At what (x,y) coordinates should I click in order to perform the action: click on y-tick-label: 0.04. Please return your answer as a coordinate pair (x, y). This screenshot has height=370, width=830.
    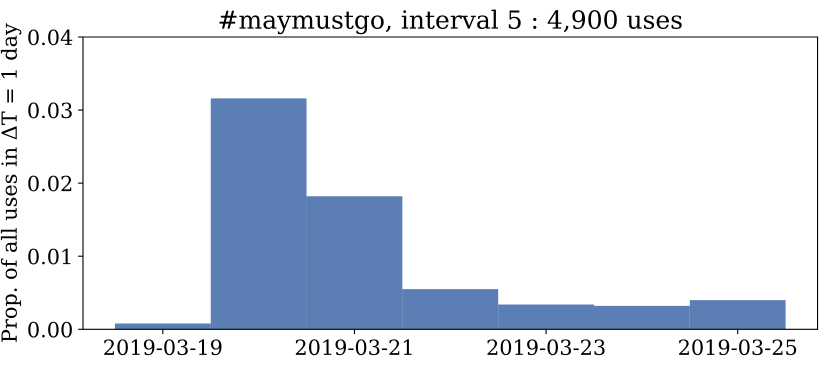
    Looking at the image, I should click on (50, 37).